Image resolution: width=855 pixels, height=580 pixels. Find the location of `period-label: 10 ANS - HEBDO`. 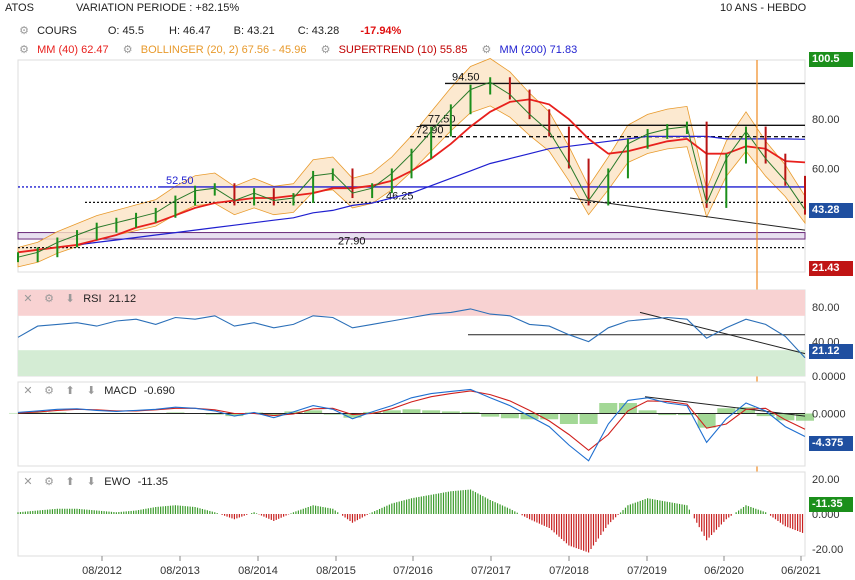

period-label: 10 ANS - HEBDO is located at coordinates (763, 8).